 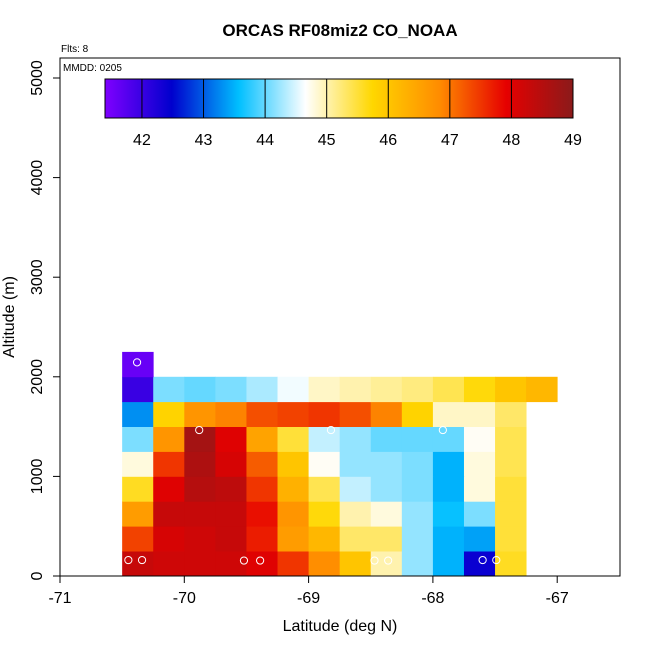 I want to click on x-tick-label: -70, so click(x=184, y=598).